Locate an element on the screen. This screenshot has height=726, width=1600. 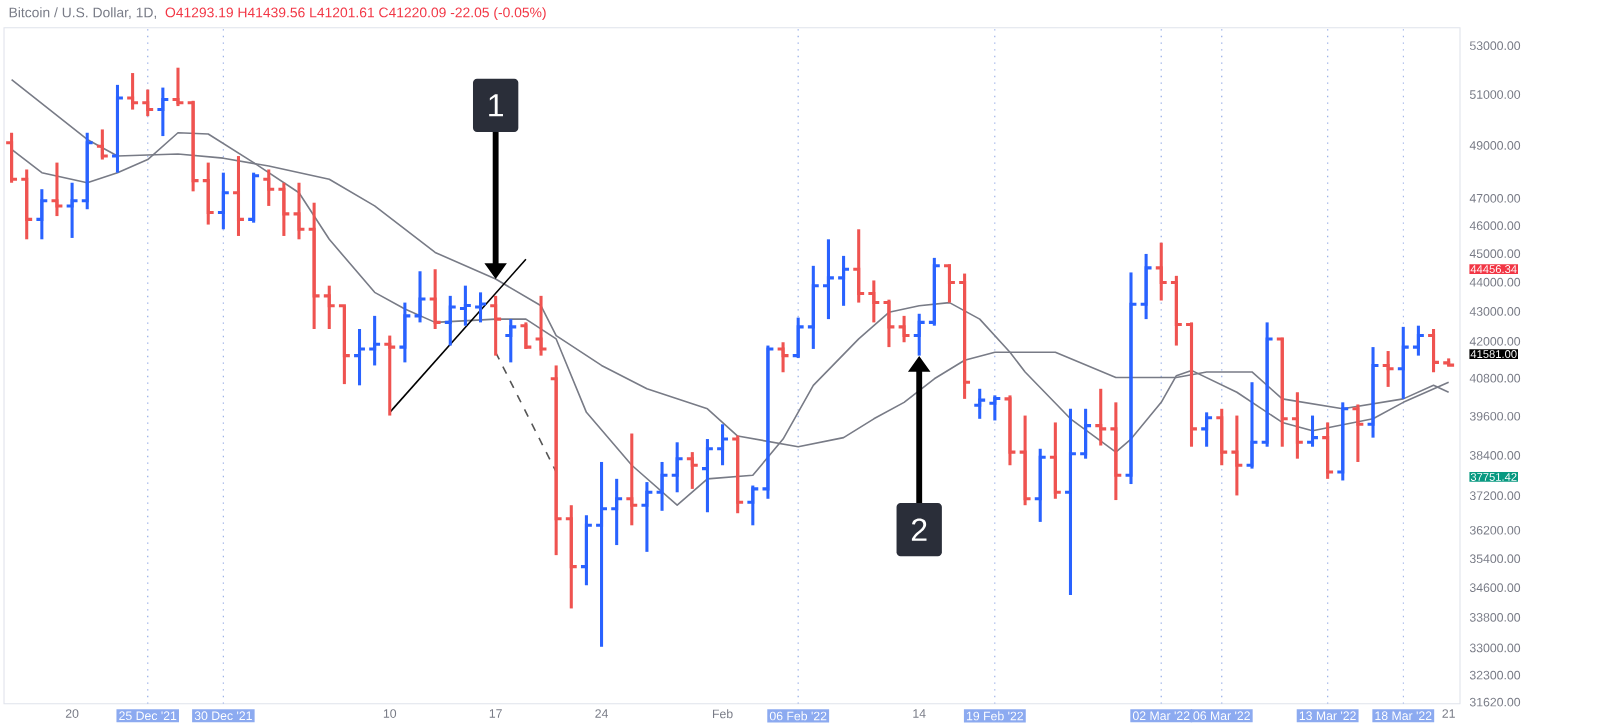
annotation: 2 is located at coordinates (919, 529).